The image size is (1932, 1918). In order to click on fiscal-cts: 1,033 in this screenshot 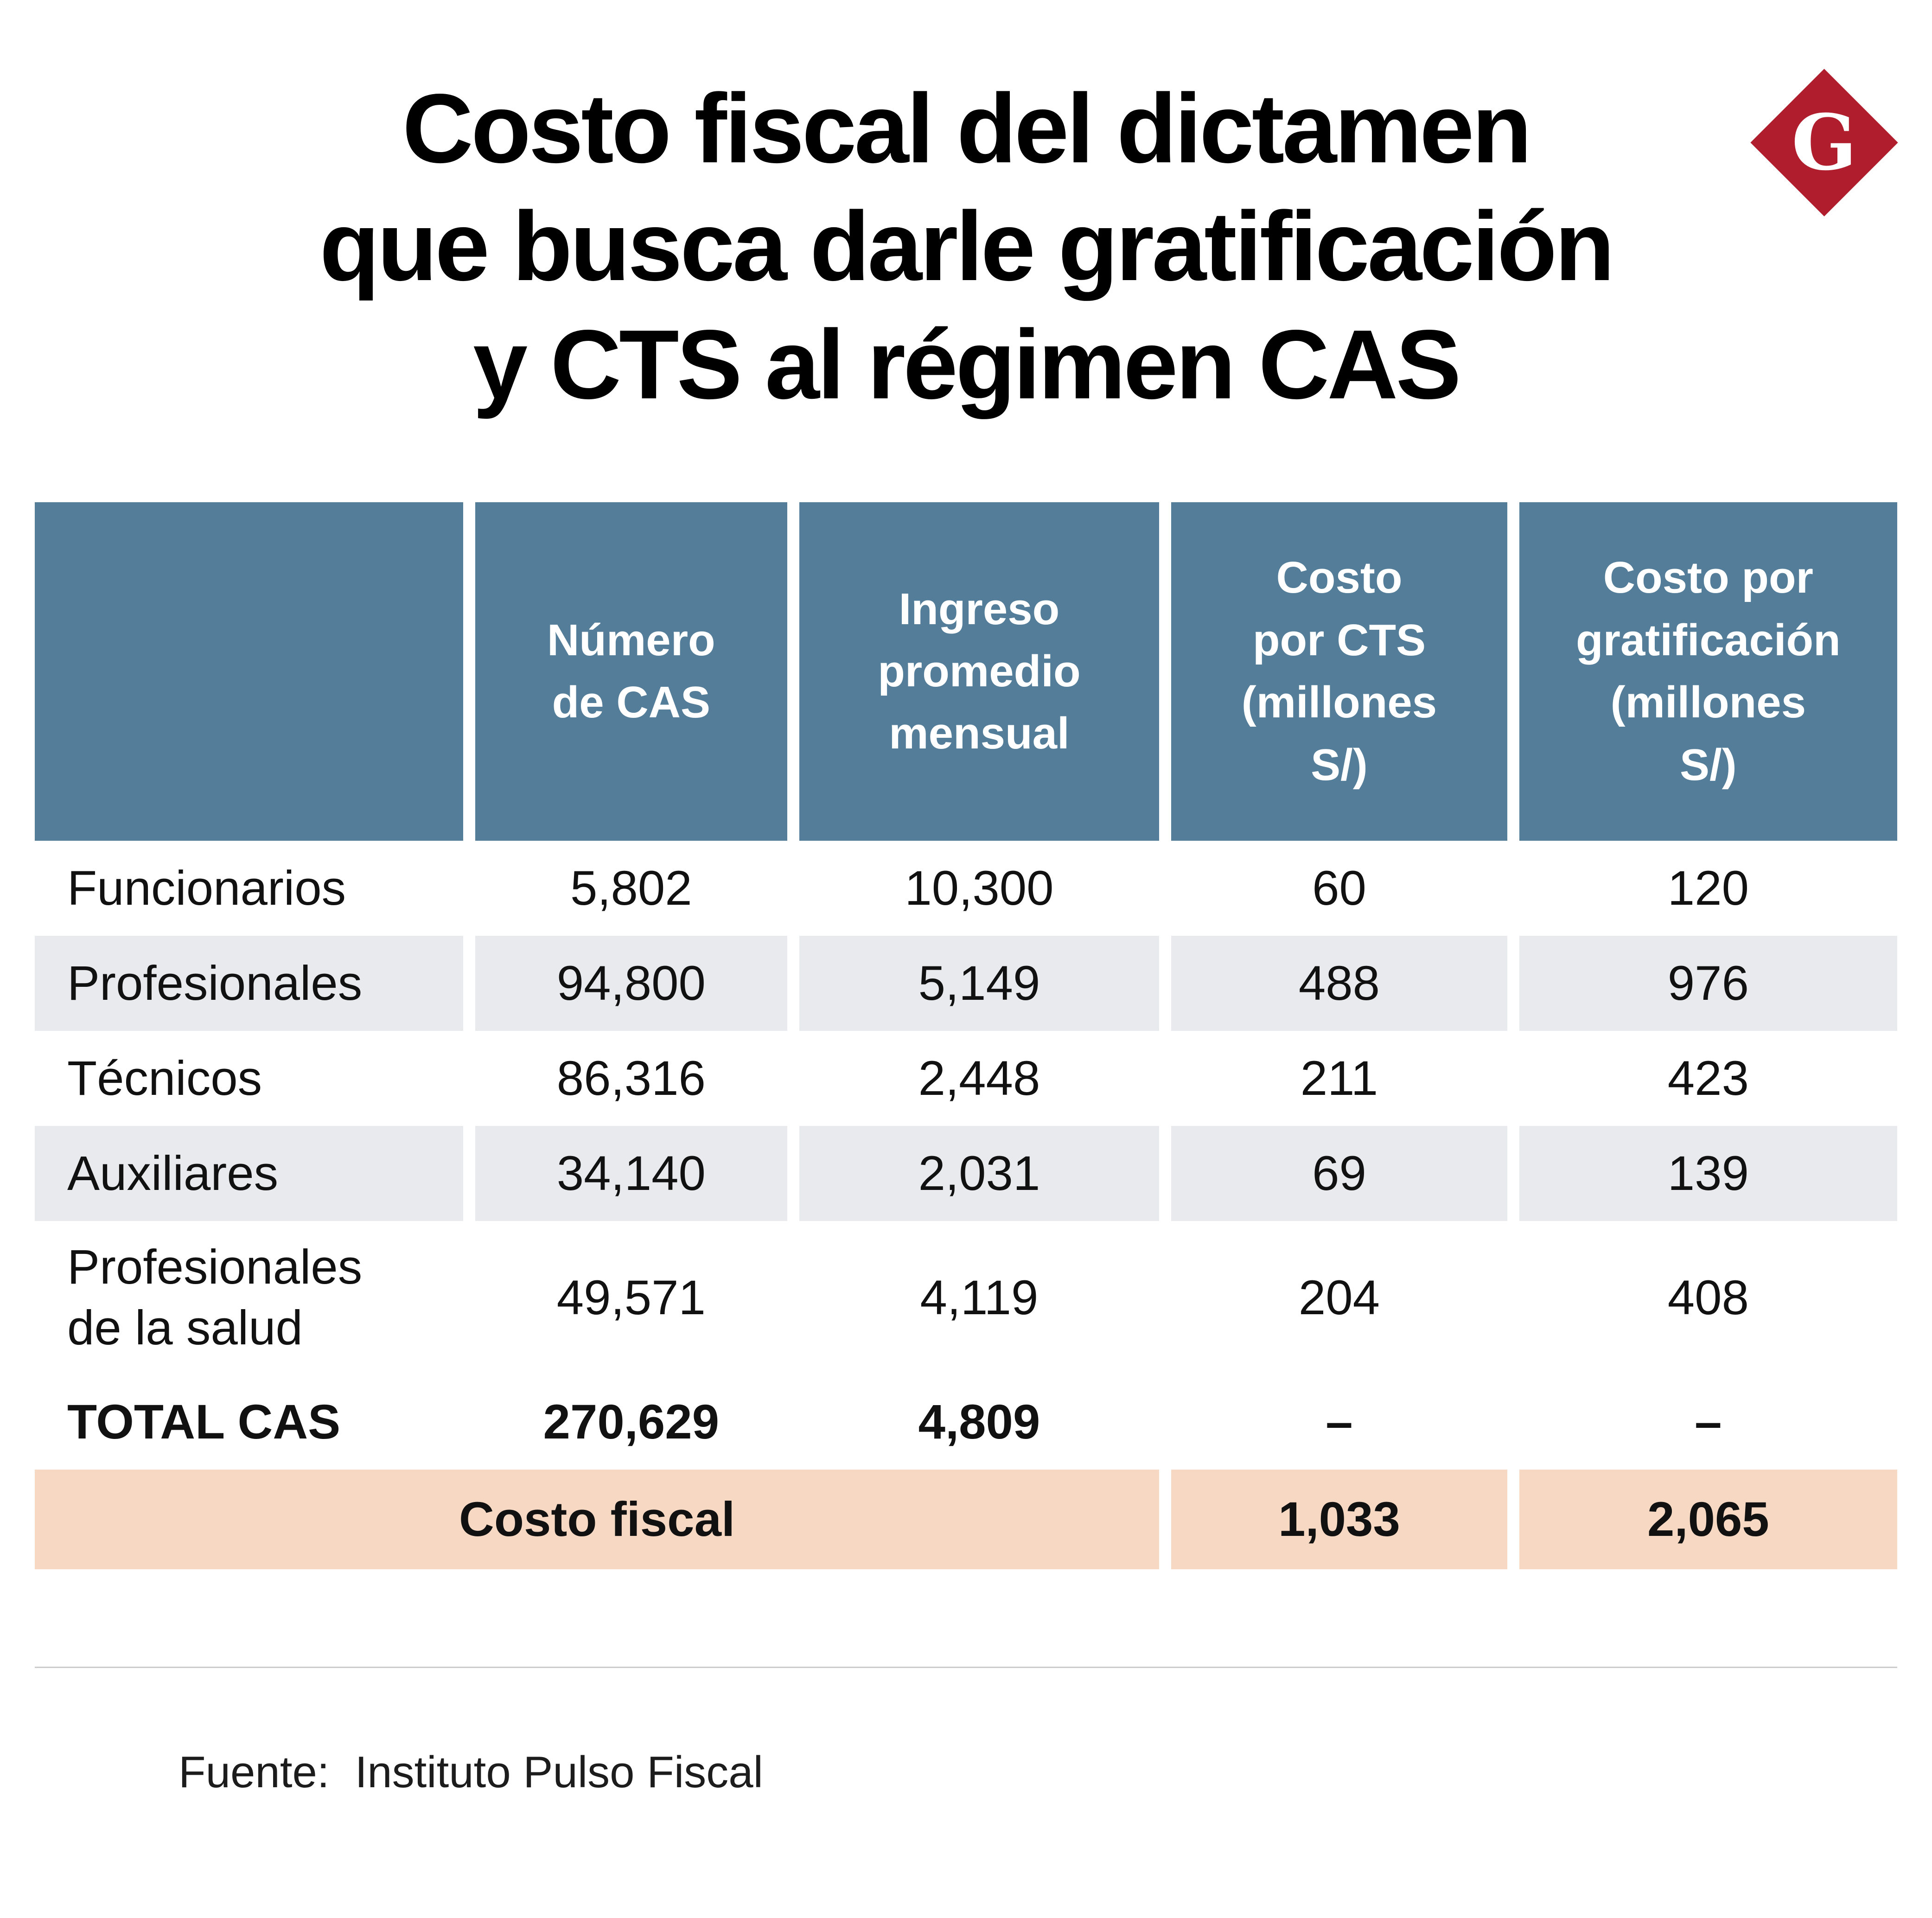, I will do `click(1339, 1519)`.